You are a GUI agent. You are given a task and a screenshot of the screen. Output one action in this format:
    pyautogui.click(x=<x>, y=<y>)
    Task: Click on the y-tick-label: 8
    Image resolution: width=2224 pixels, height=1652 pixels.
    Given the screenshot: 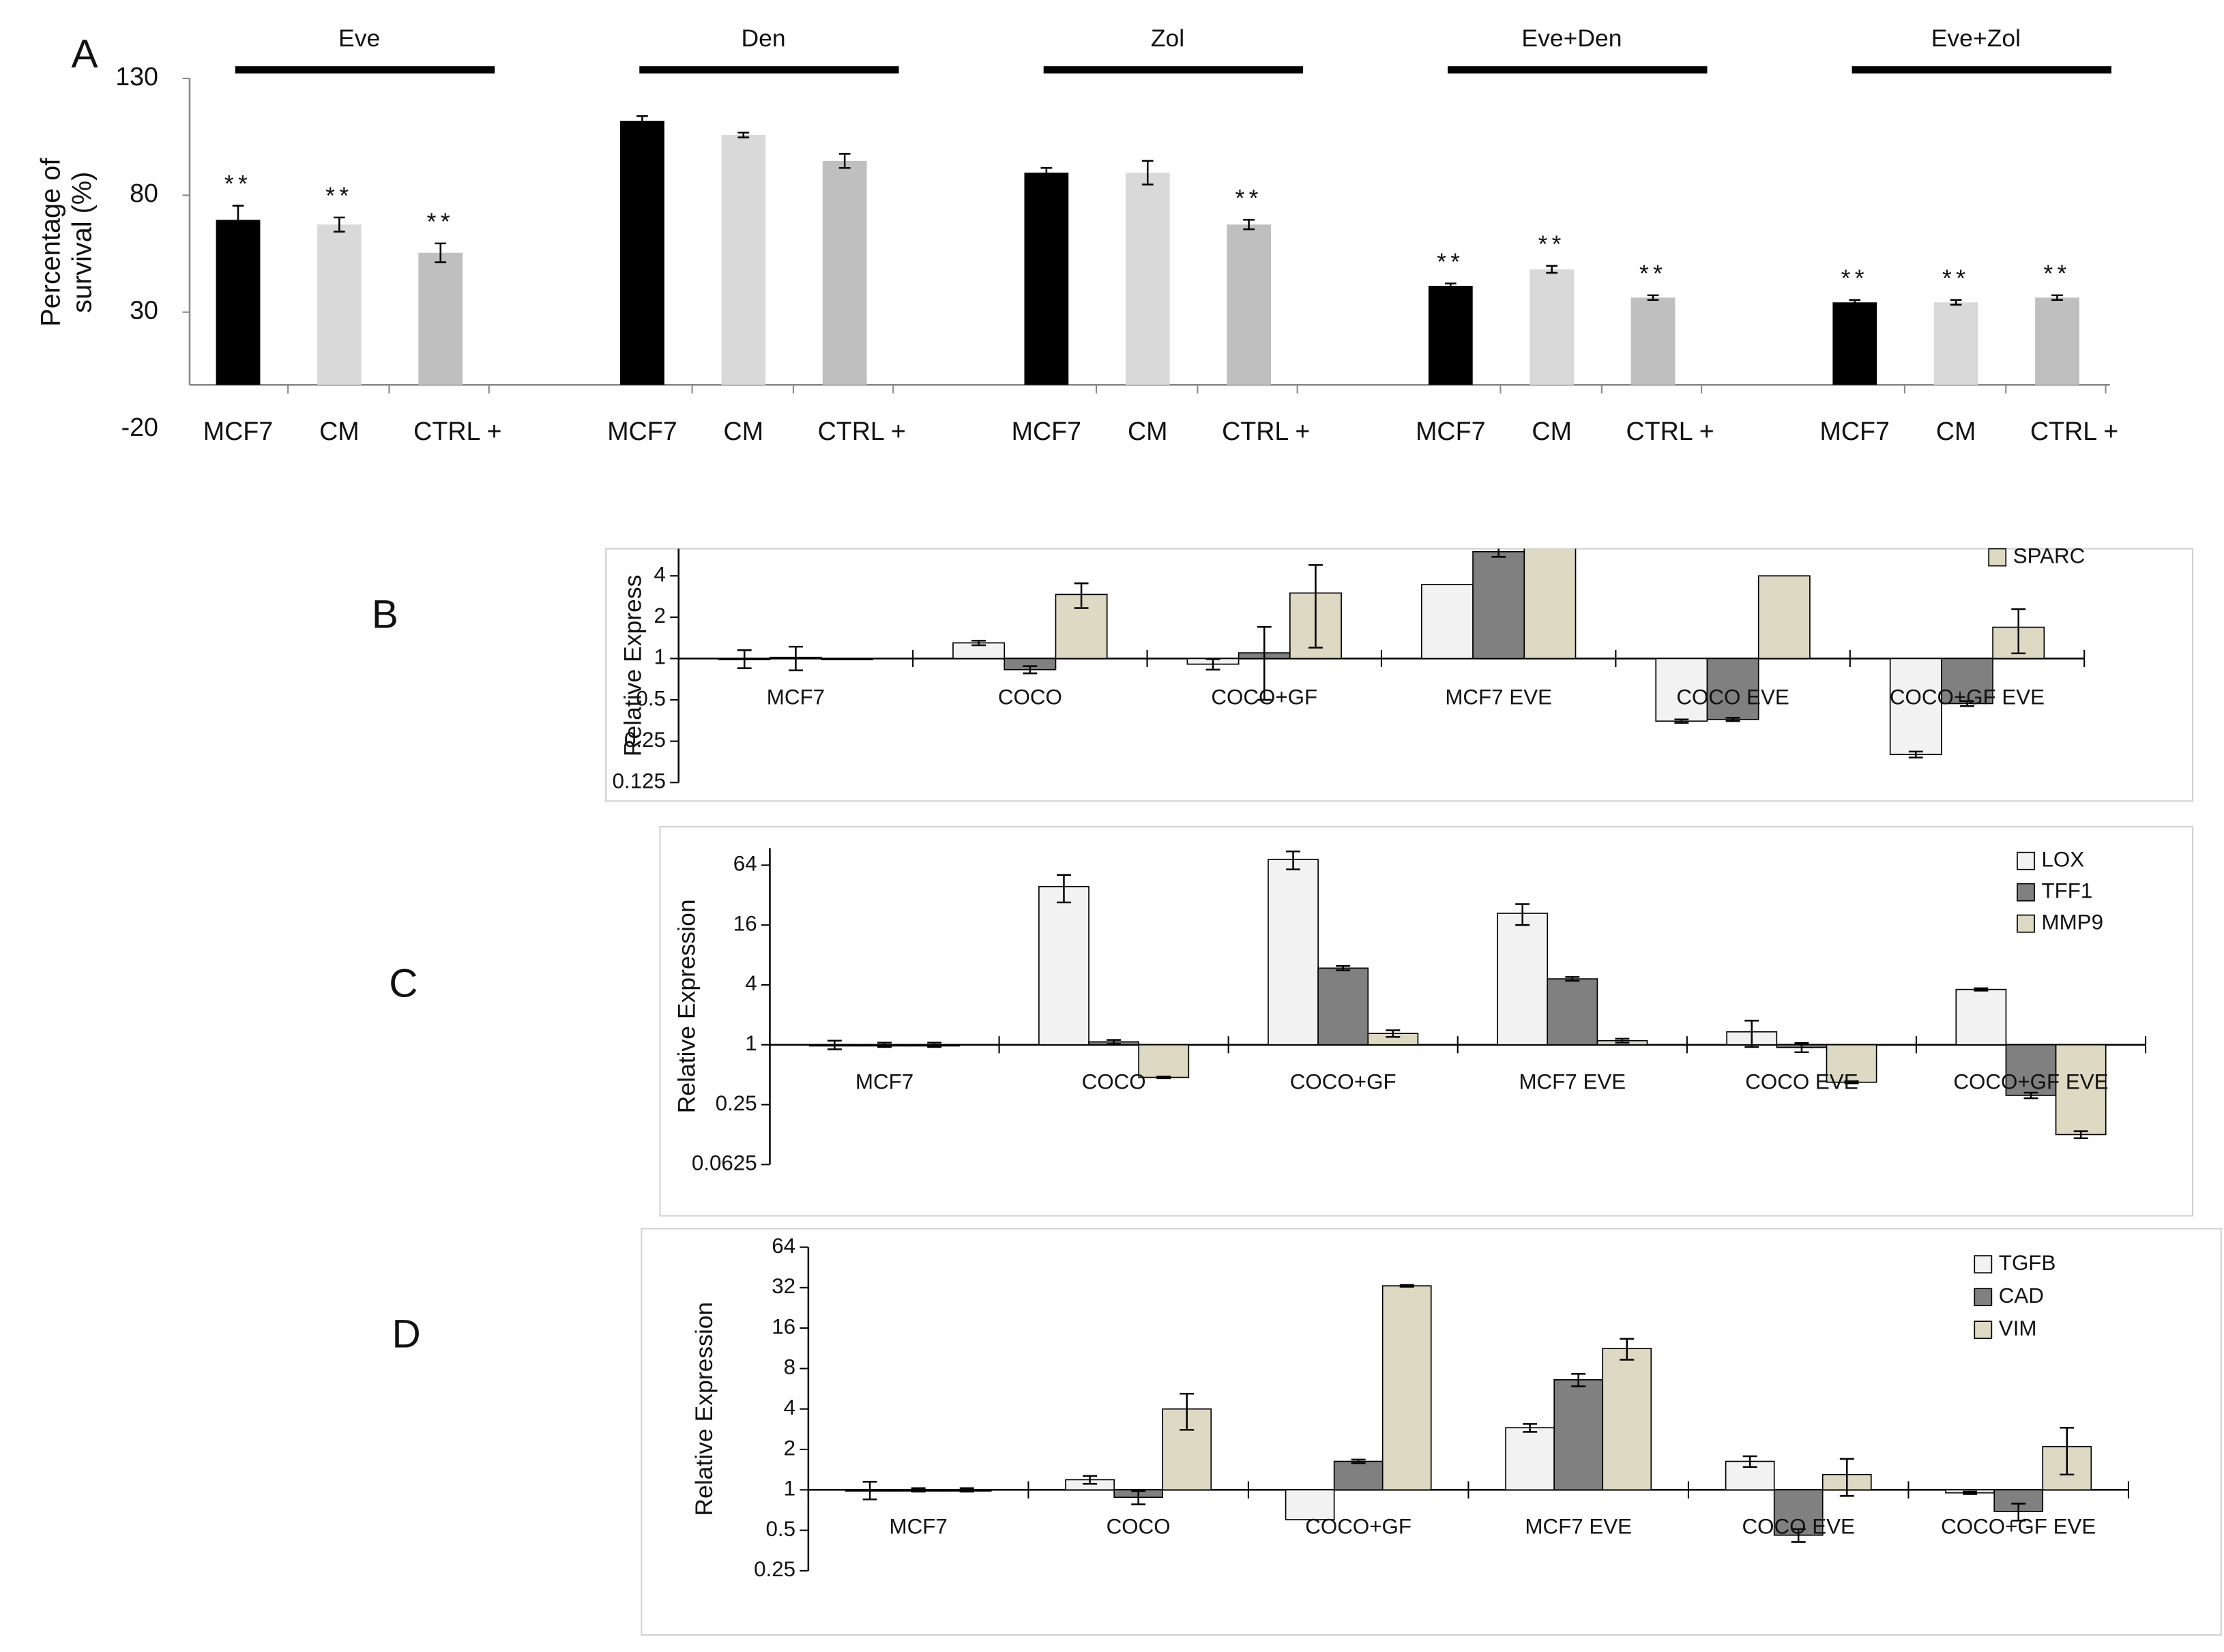 What is the action you would take?
    pyautogui.click(x=789, y=1367)
    